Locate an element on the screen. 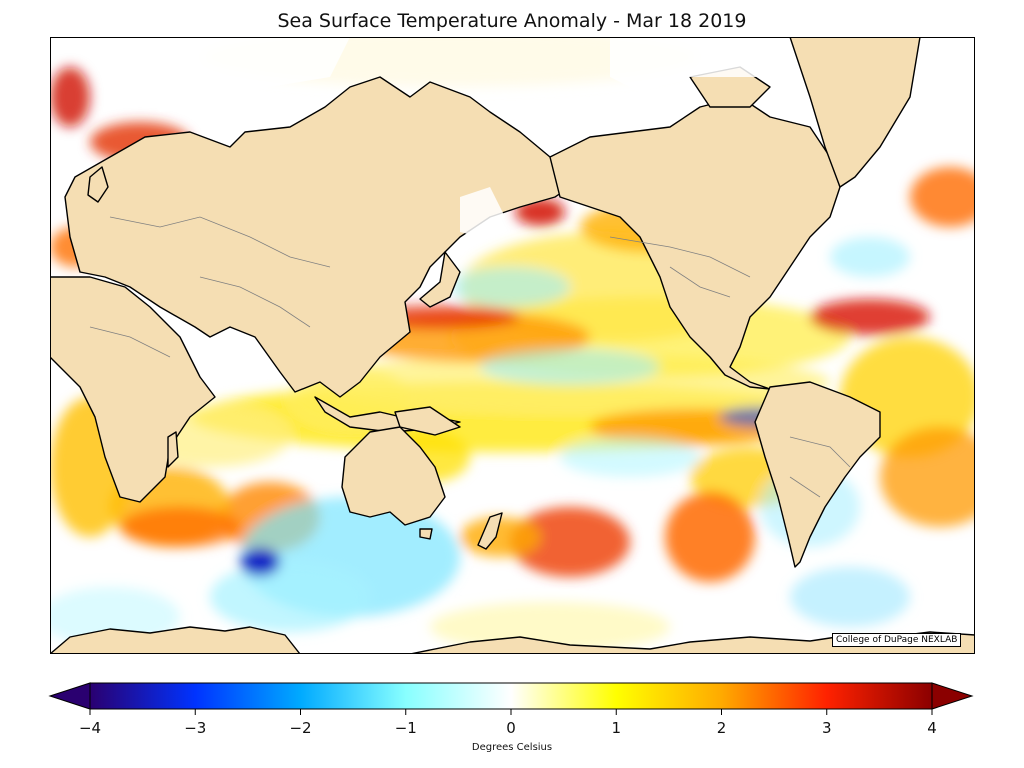  colorbar-tick-label: 4 is located at coordinates (932, 728).